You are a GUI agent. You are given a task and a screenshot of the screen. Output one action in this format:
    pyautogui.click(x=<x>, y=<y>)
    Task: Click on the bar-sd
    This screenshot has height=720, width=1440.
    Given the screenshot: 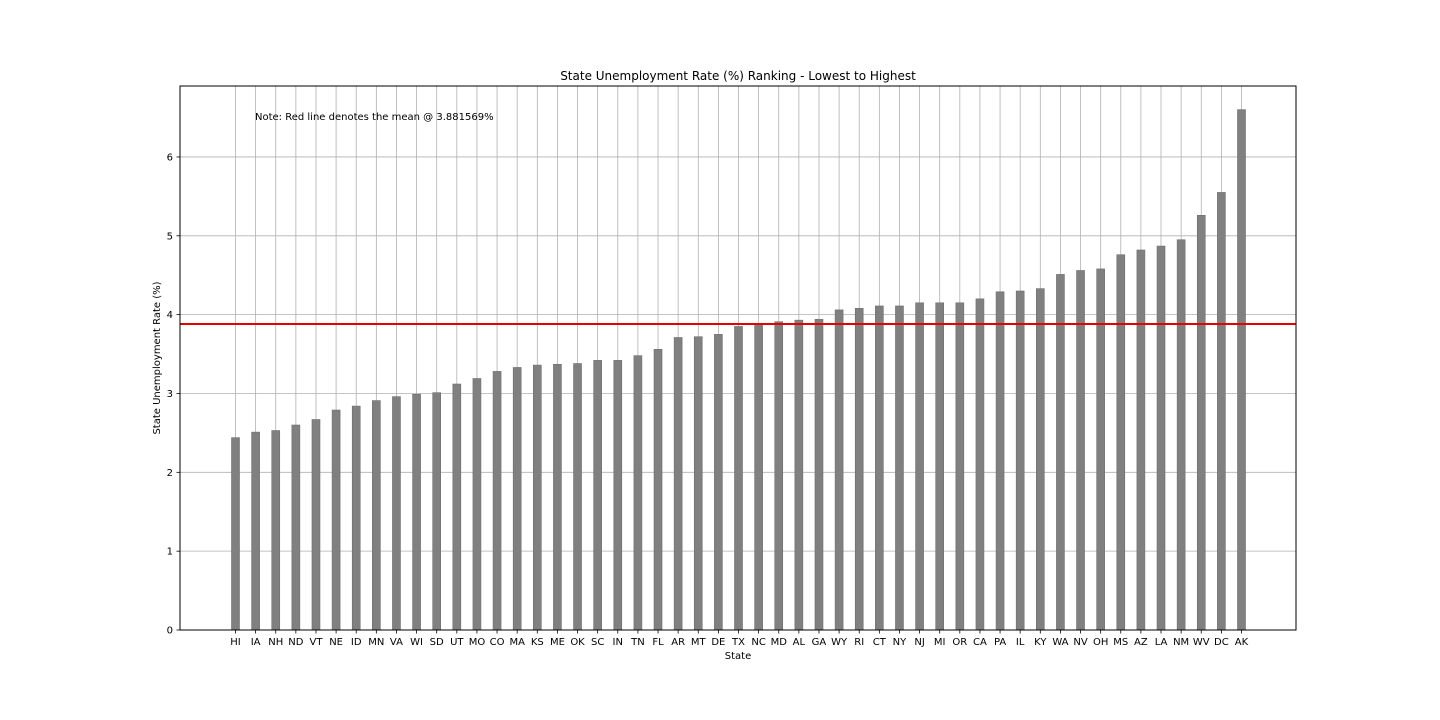 What is the action you would take?
    pyautogui.click(x=437, y=511)
    